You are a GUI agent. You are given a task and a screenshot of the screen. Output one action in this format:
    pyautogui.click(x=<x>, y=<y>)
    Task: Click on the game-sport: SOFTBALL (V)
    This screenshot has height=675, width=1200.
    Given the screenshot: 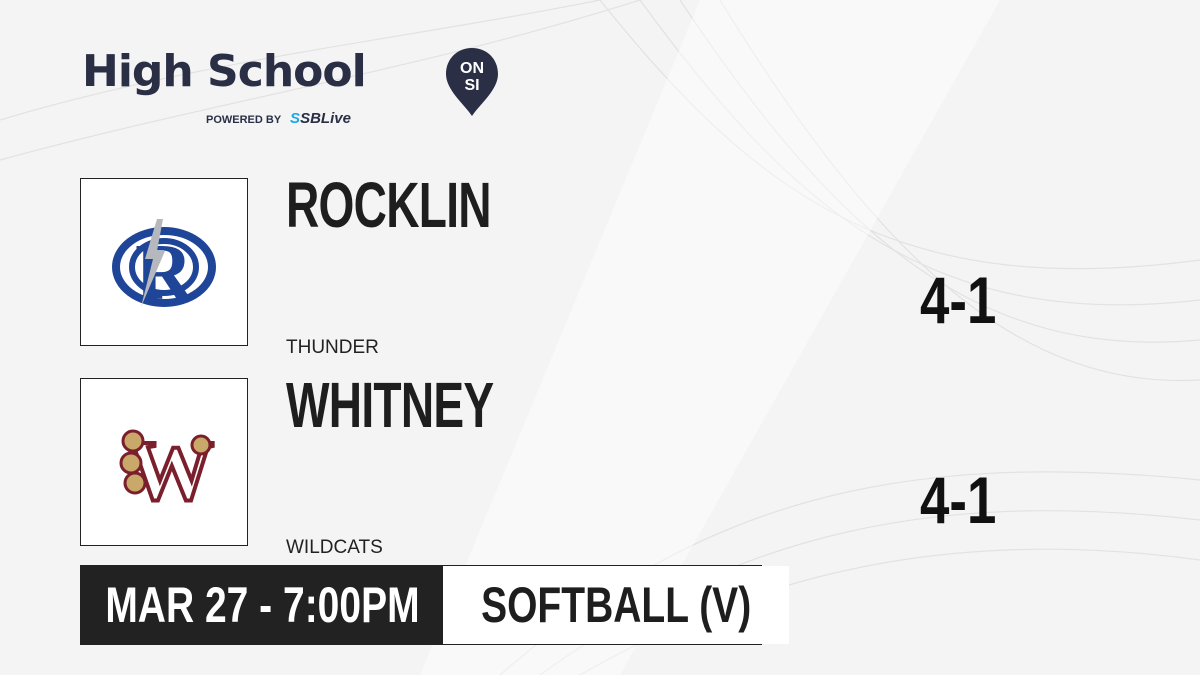 What is the action you would take?
    pyautogui.click(x=616, y=605)
    